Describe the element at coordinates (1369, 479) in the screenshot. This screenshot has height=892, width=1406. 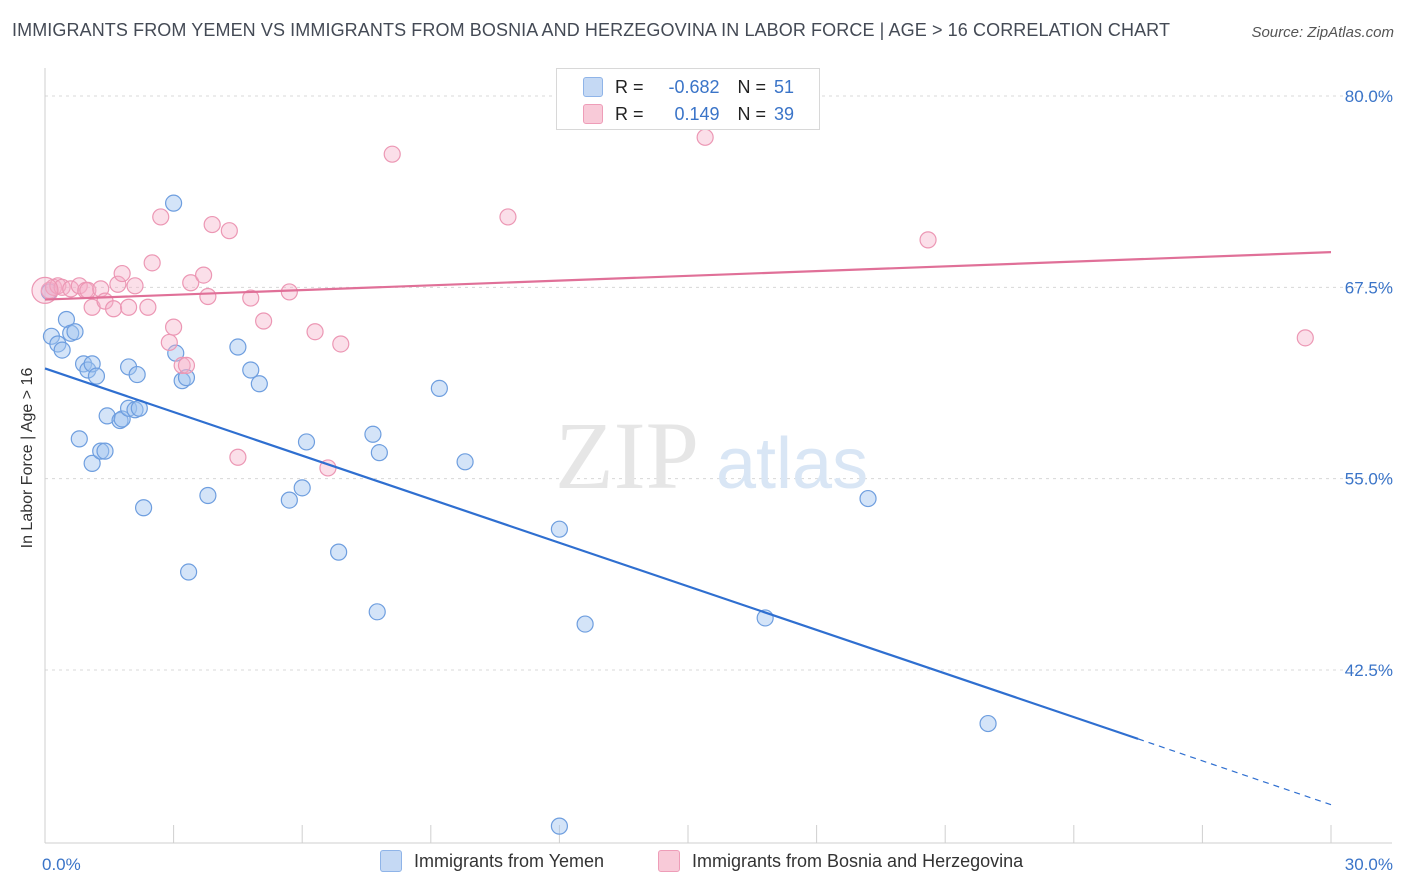
I see `y-tick-label: 55.0%` at that location.